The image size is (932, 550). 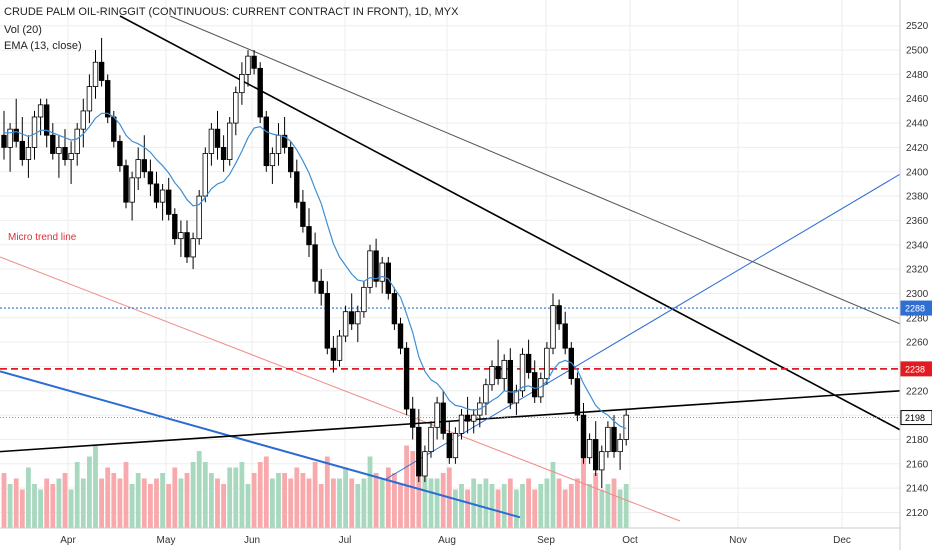 What do you see at coordinates (450, 421) in the screenshot?
I see `black-support-line` at bounding box center [450, 421].